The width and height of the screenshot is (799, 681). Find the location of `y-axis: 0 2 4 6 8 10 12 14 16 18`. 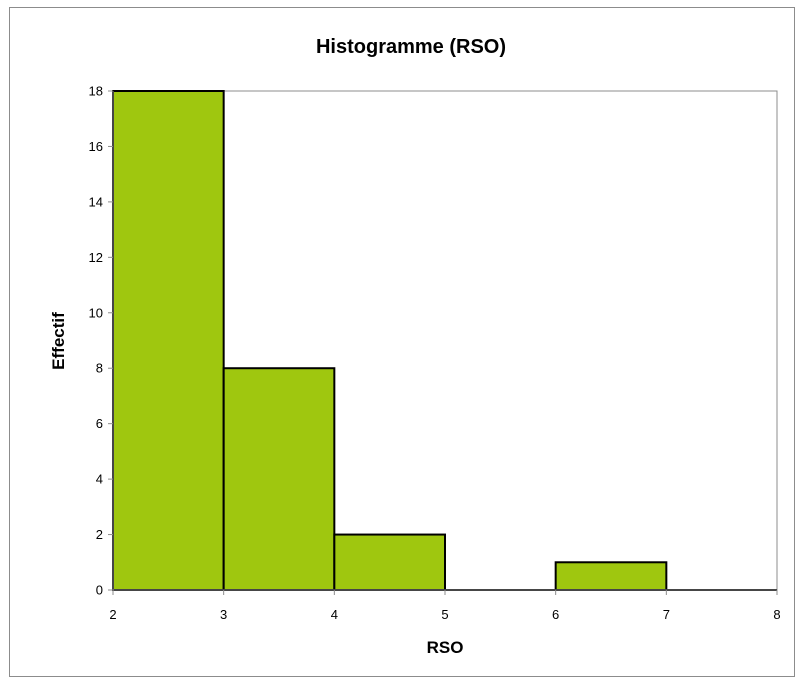

y-axis: 0 2 4 6 8 10 12 14 16 18 is located at coordinates (101, 341).